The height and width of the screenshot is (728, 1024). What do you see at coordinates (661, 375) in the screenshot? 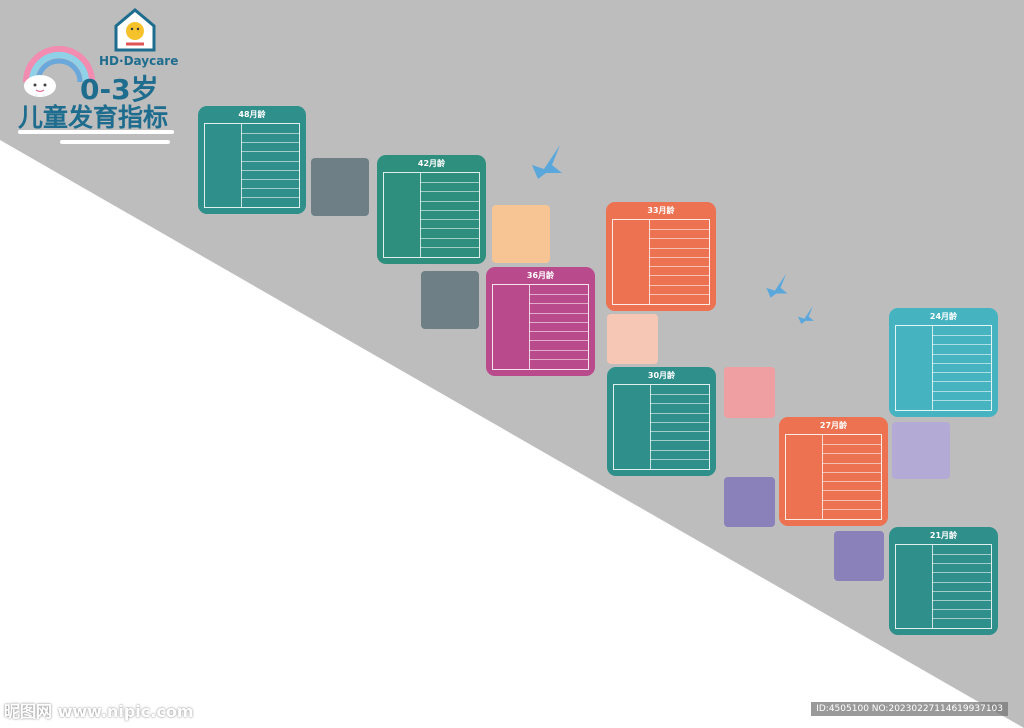
I see `card-title: 30月龄` at bounding box center [661, 375].